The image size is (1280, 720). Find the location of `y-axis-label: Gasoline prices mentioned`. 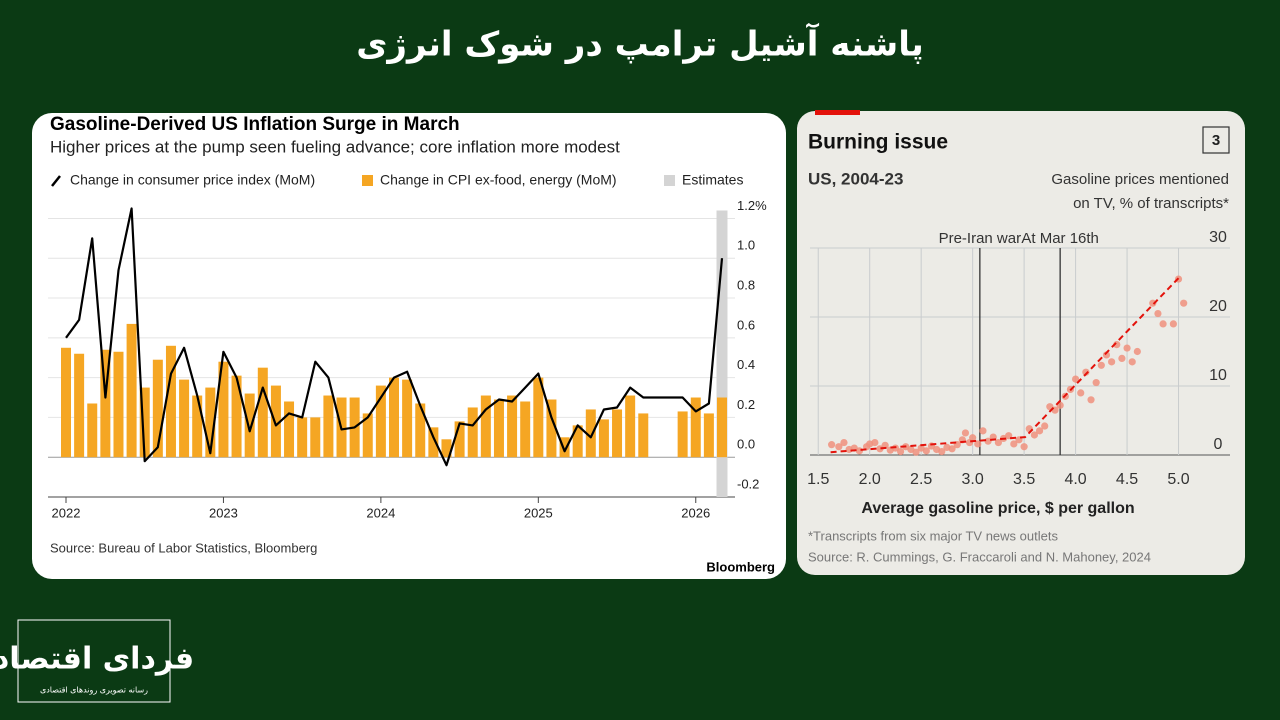

y-axis-label: Gasoline prices mentioned is located at coordinates (1140, 179).